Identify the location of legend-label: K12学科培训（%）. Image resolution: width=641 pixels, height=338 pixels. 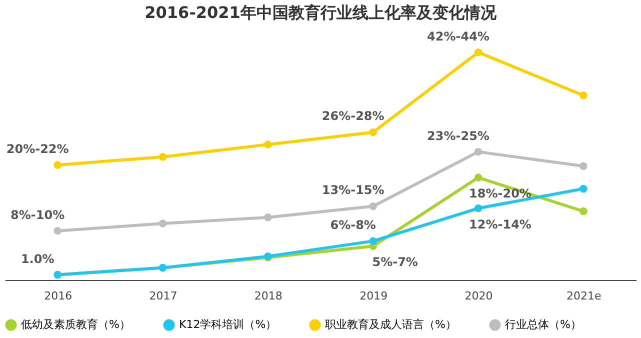
(228, 324).